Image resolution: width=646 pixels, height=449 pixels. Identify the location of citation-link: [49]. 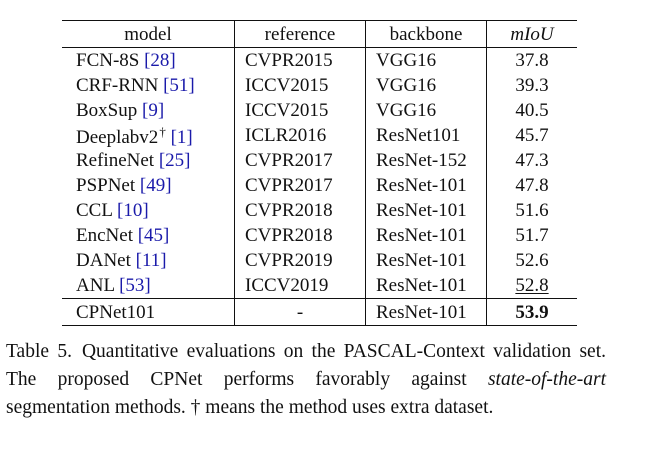
(155, 185).